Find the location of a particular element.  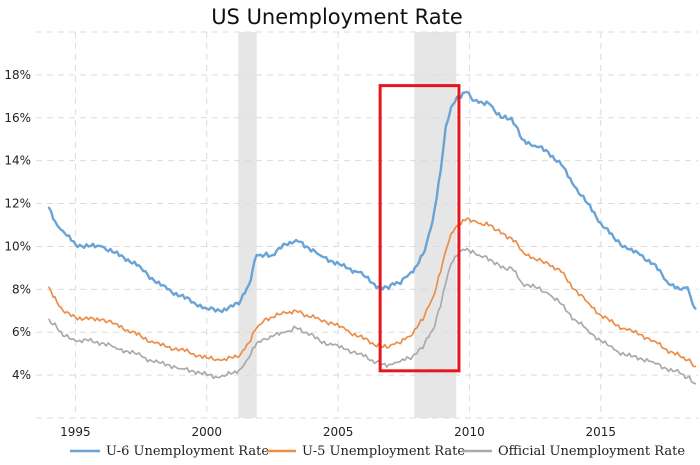

legend-label: U-6 Unemployment Rate is located at coordinates (187, 451).